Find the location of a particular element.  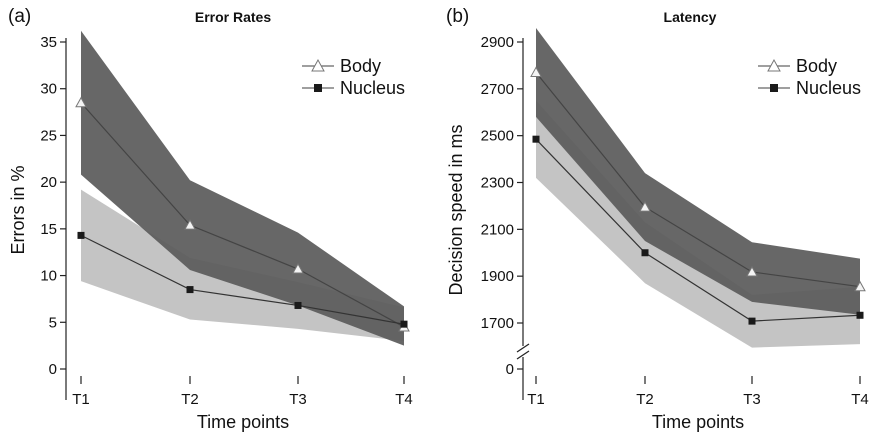

y-axis-label: Errors in % is located at coordinates (18, 209).